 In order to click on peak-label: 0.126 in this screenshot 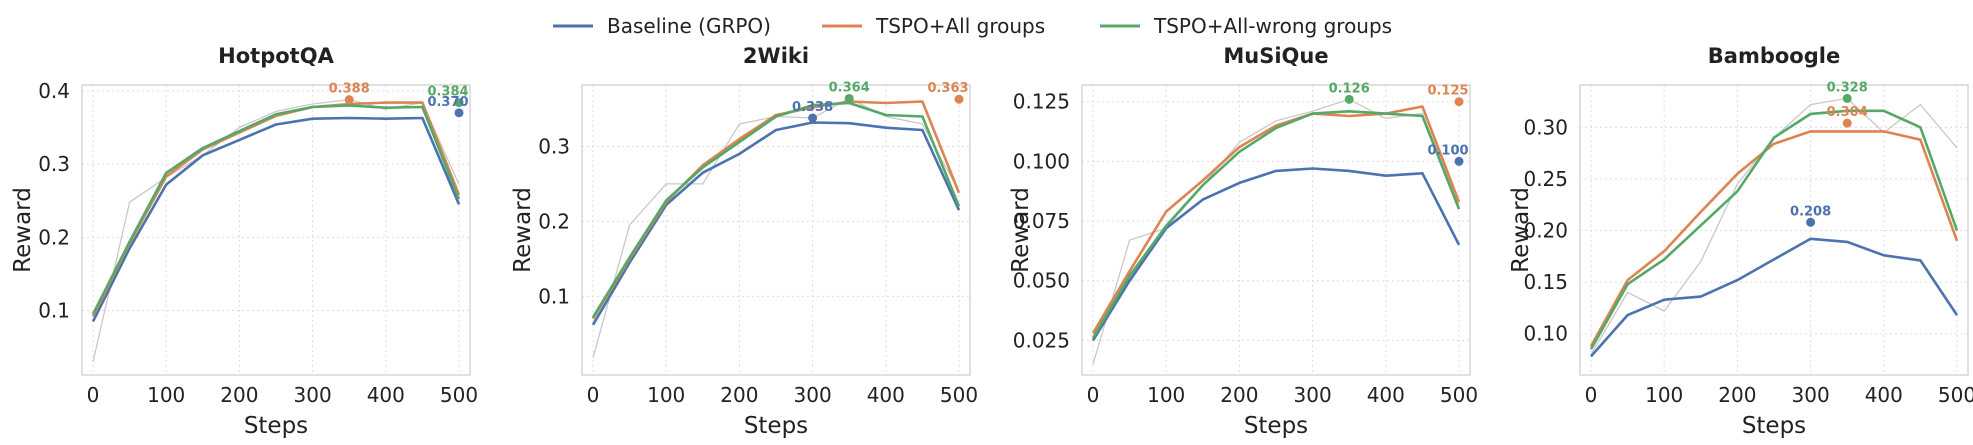, I will do `click(1349, 88)`.